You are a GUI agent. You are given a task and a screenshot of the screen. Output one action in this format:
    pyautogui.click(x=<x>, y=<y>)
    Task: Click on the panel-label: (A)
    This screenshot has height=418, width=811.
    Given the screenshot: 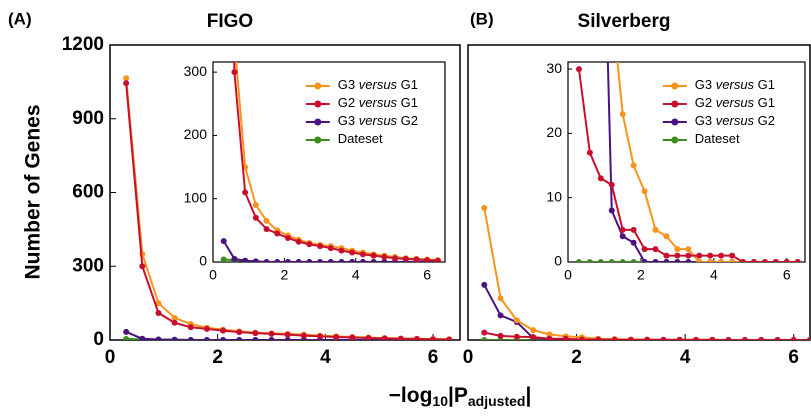 What is the action you would take?
    pyautogui.click(x=20, y=18)
    